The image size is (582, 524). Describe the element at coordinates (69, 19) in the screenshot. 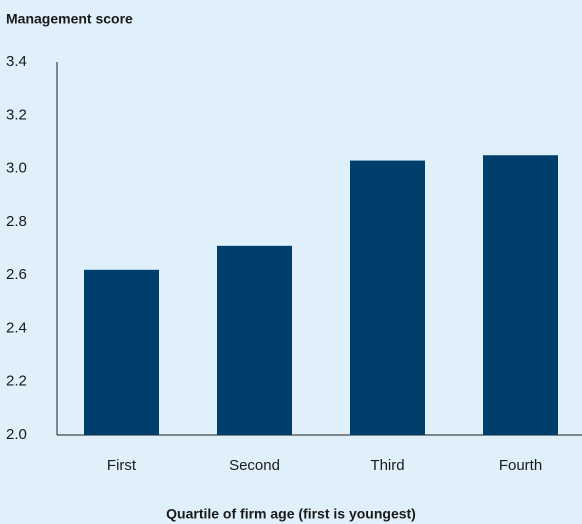

I see `chart-title: Management score` at that location.